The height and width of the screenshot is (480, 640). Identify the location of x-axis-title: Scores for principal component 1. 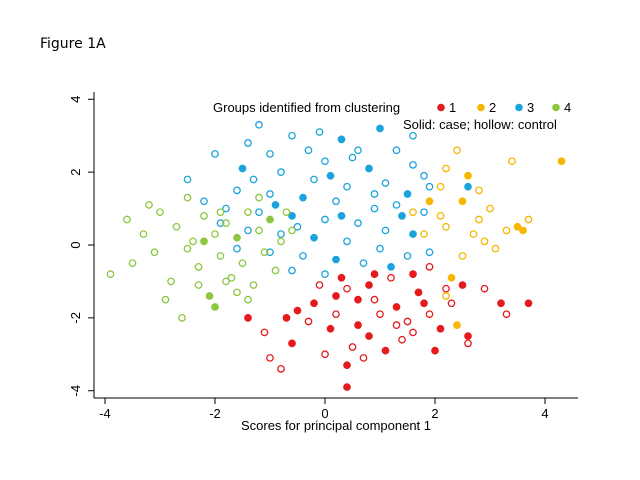
(336, 425).